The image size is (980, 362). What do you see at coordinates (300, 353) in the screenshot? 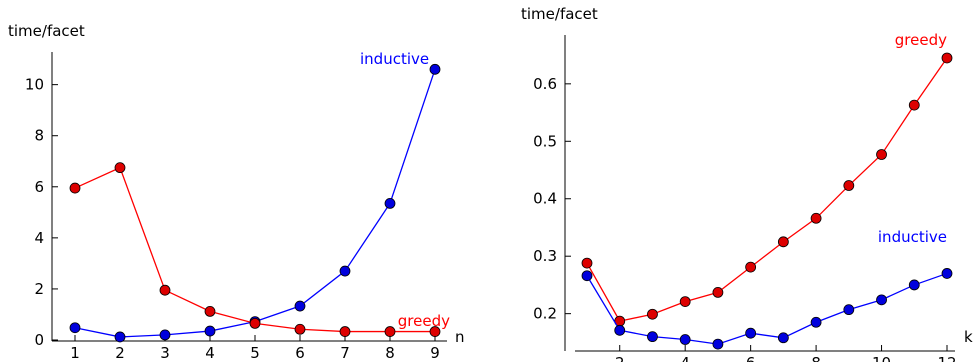
I see `x-tick-label-left: 6` at bounding box center [300, 353].